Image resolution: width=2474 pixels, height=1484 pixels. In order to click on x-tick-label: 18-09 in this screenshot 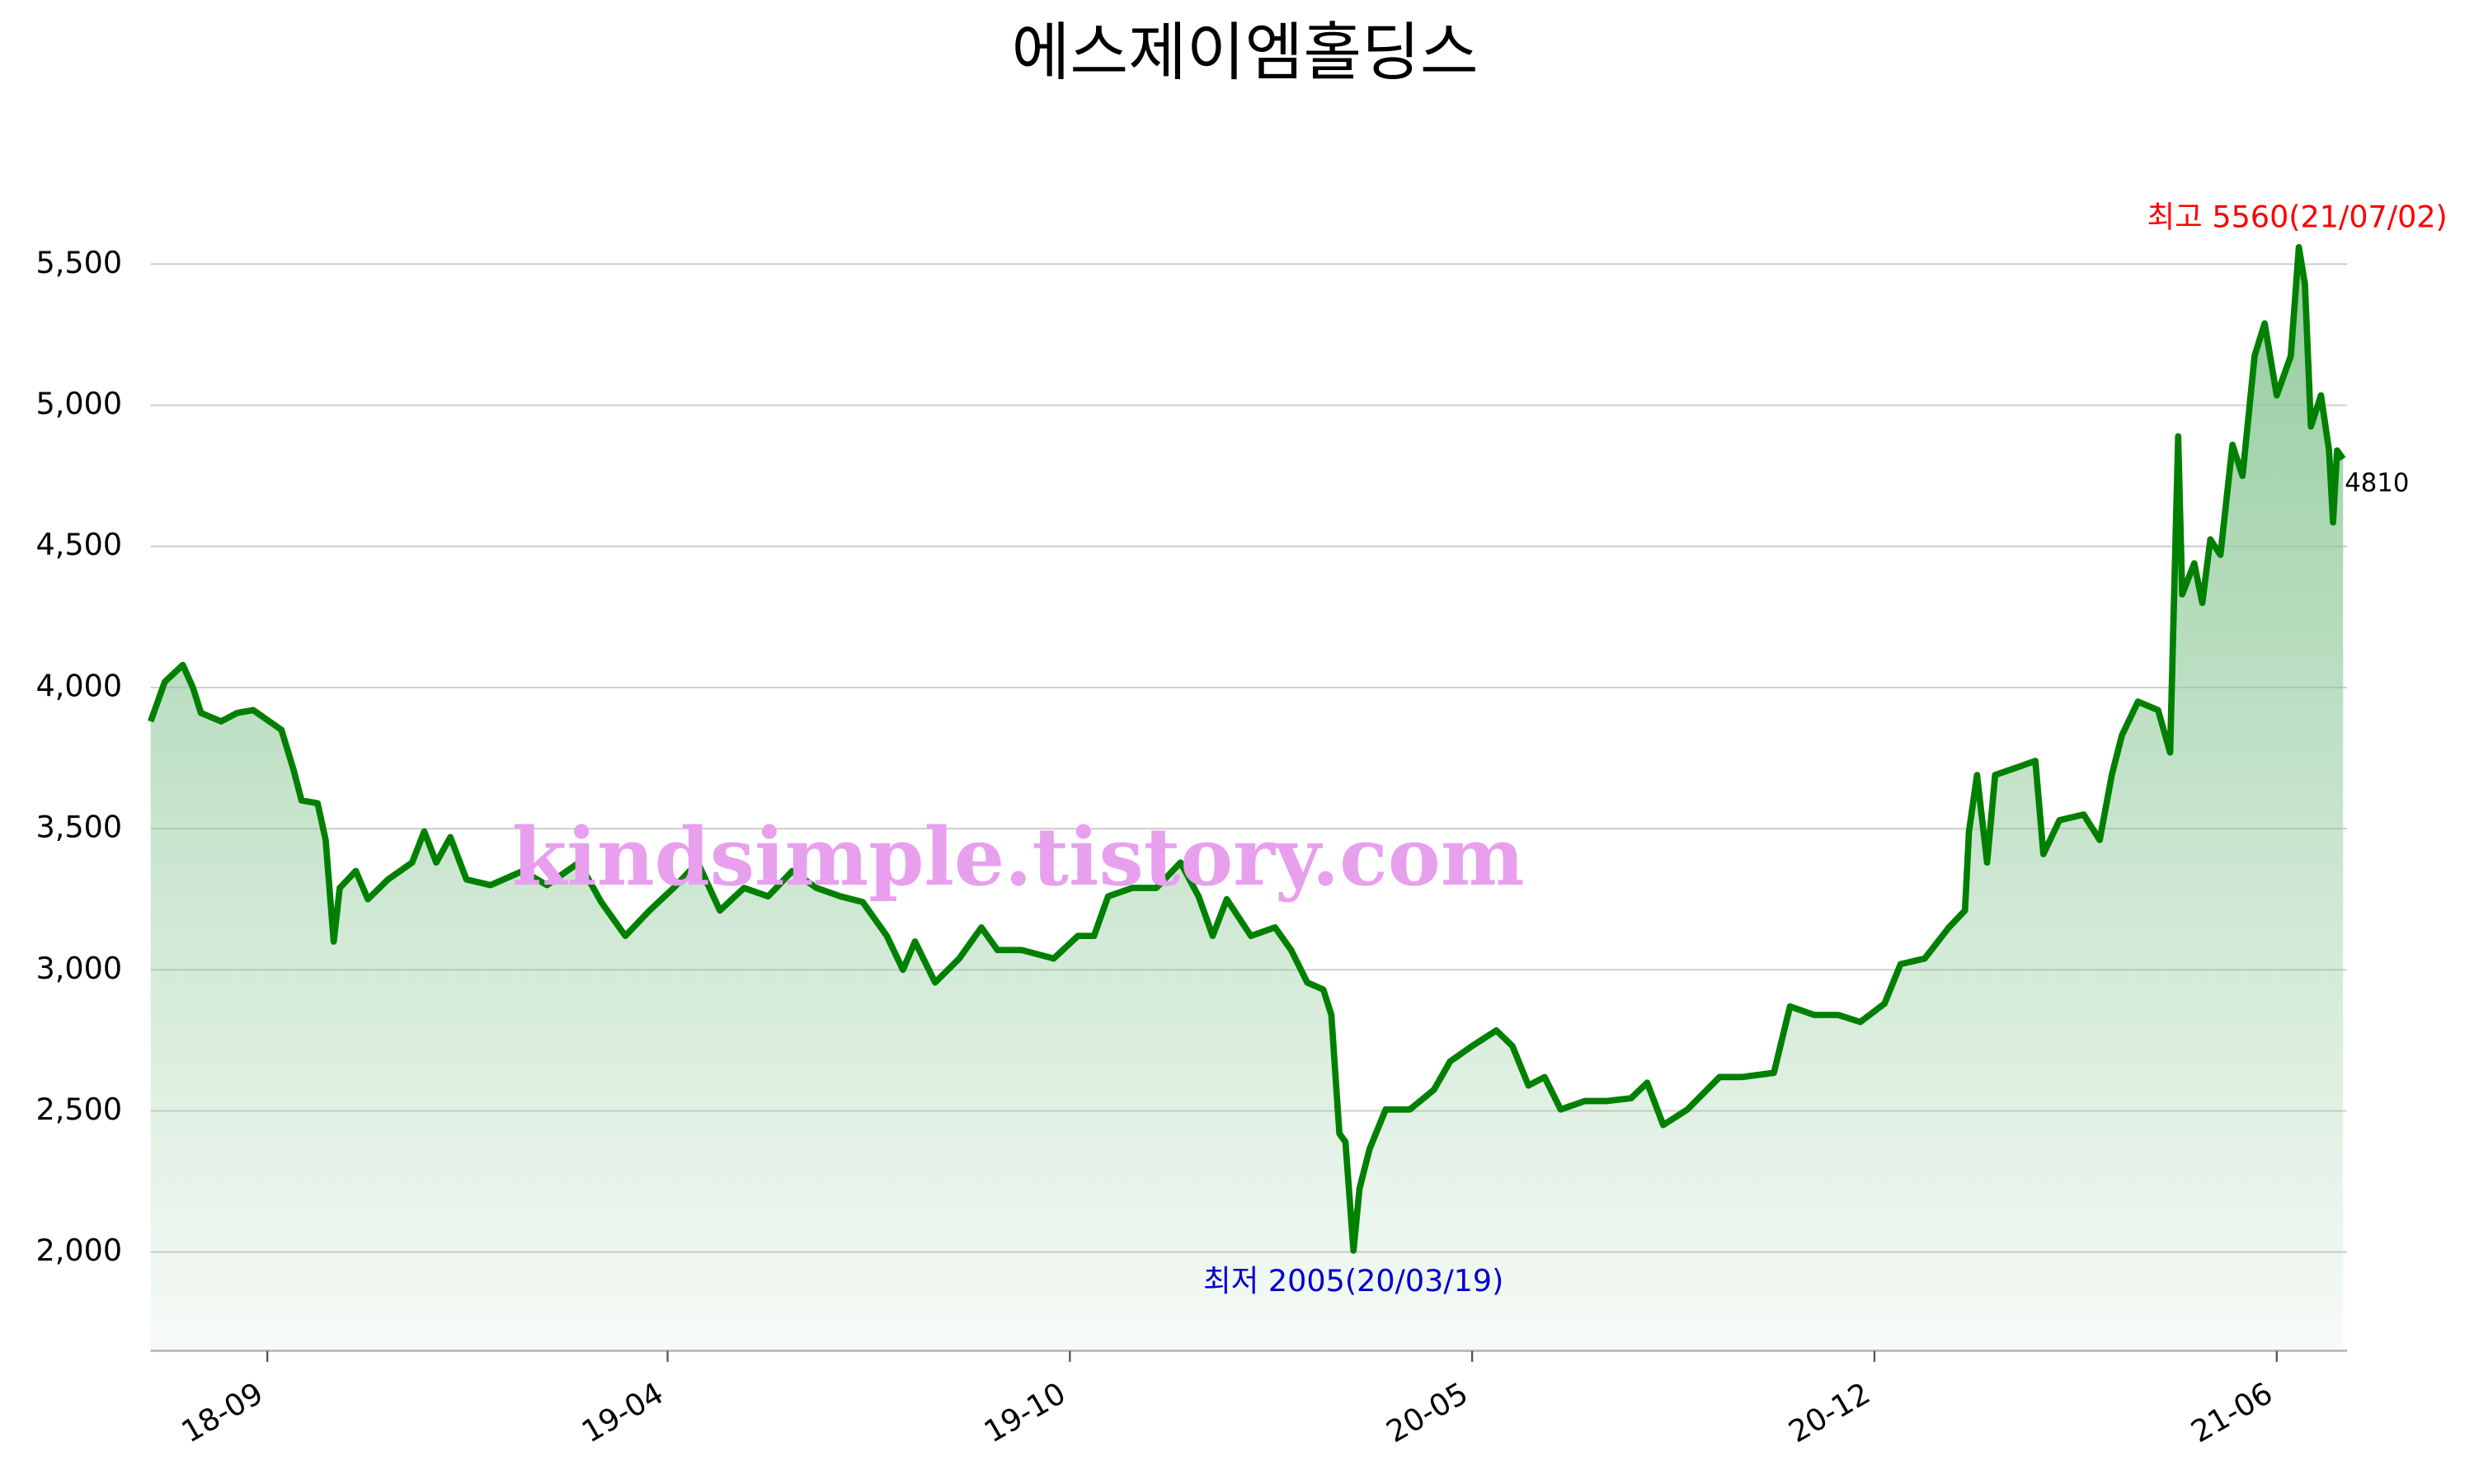, I will do `click(222, 1412)`.